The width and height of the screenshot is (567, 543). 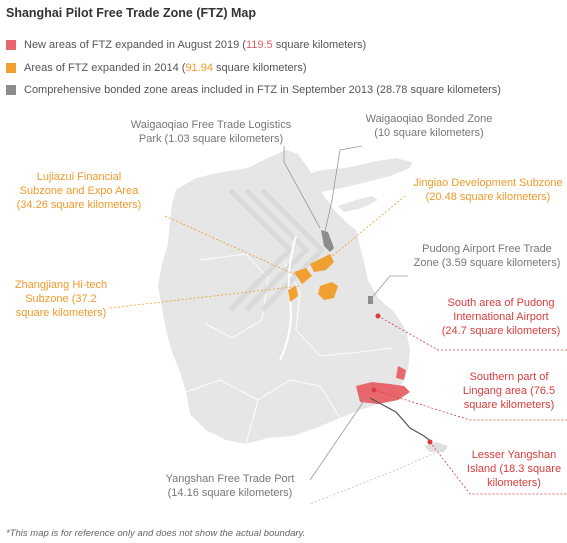 I want to click on lingang-north-area, so click(x=401, y=373).